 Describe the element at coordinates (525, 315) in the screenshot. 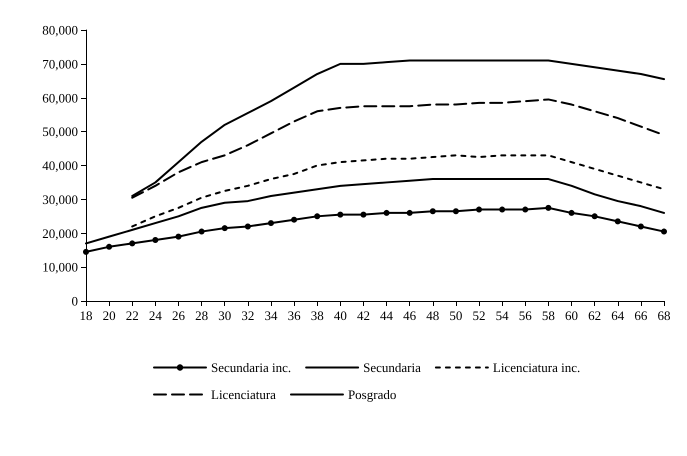

I see `x-tick-label: 56` at that location.